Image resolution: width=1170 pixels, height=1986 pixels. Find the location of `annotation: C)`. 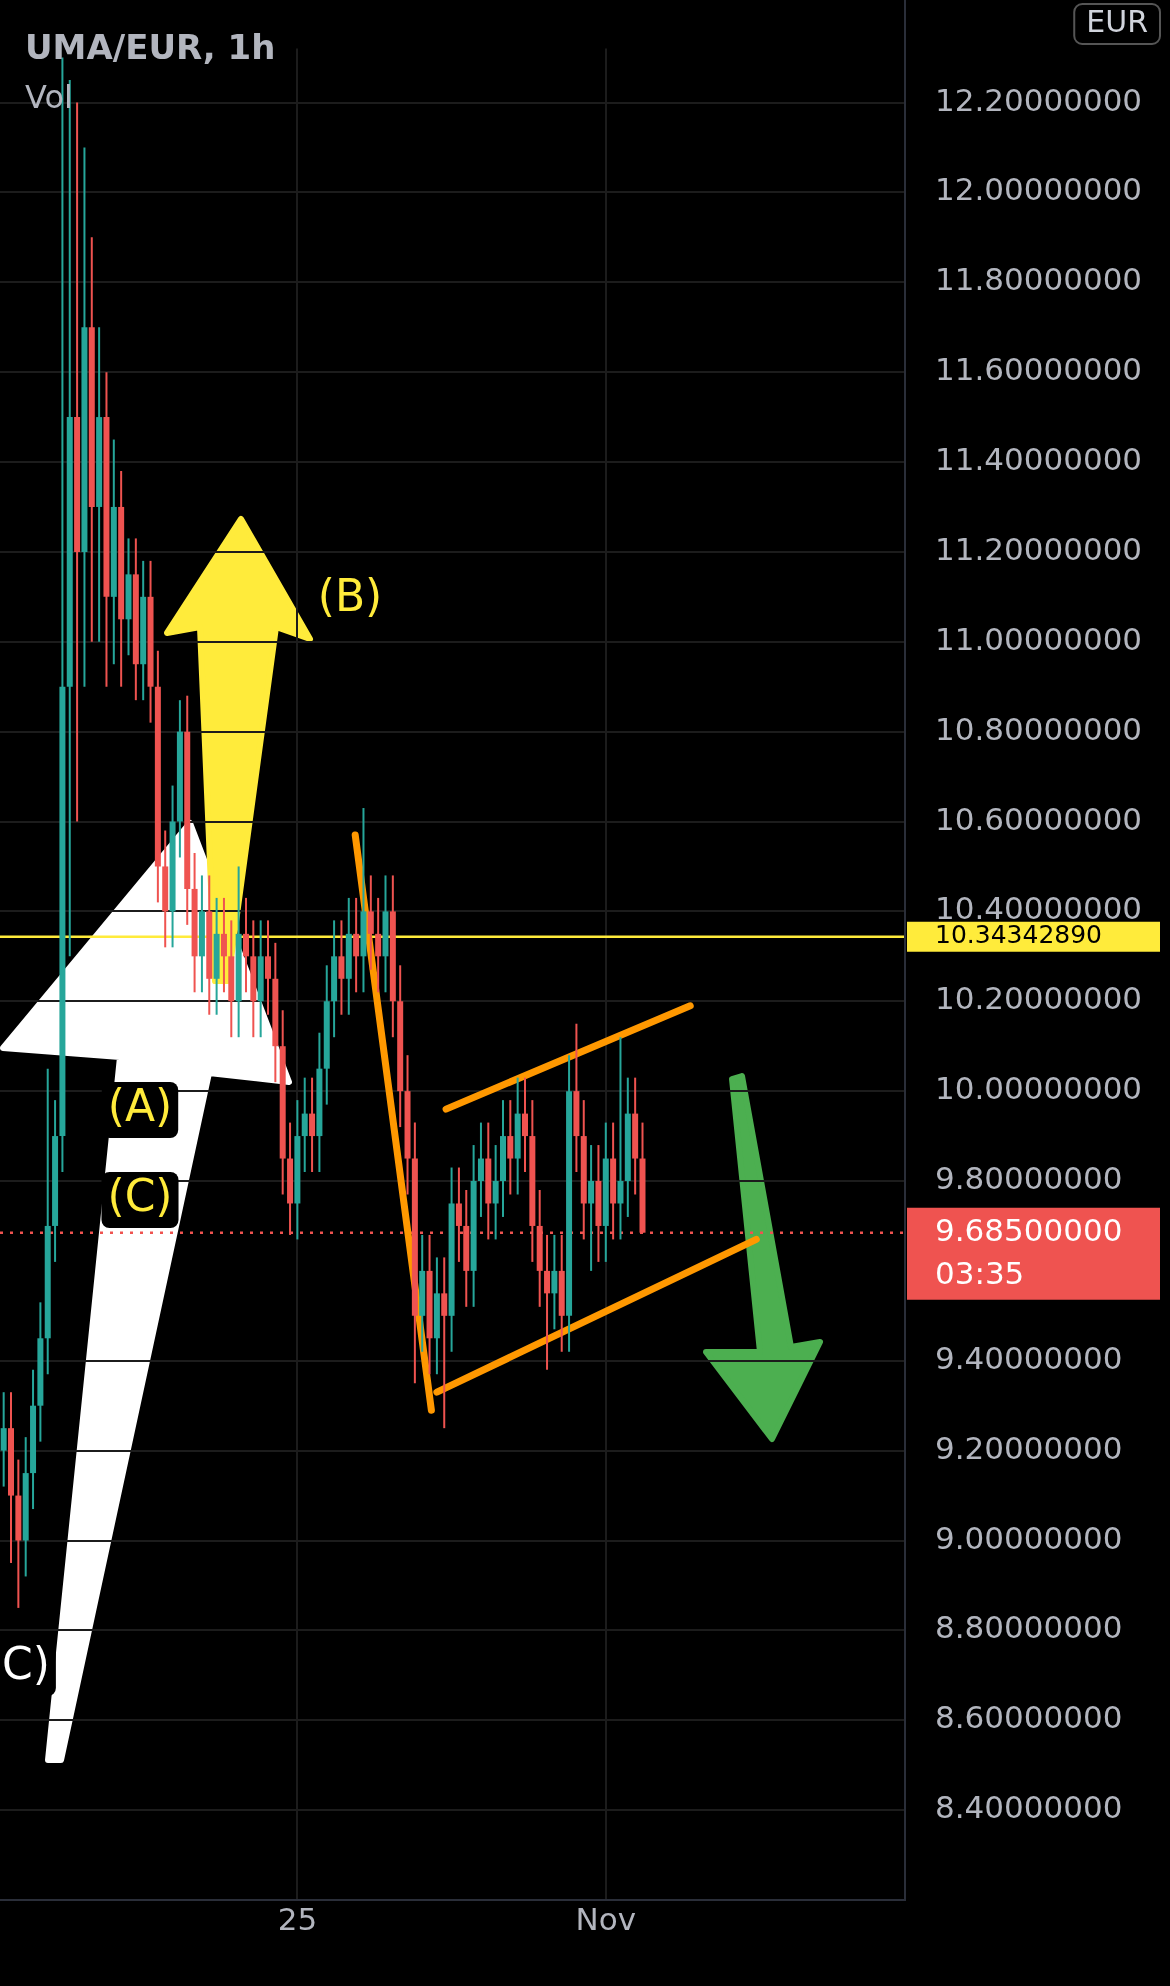

annotation: C) is located at coordinates (26, 1664).